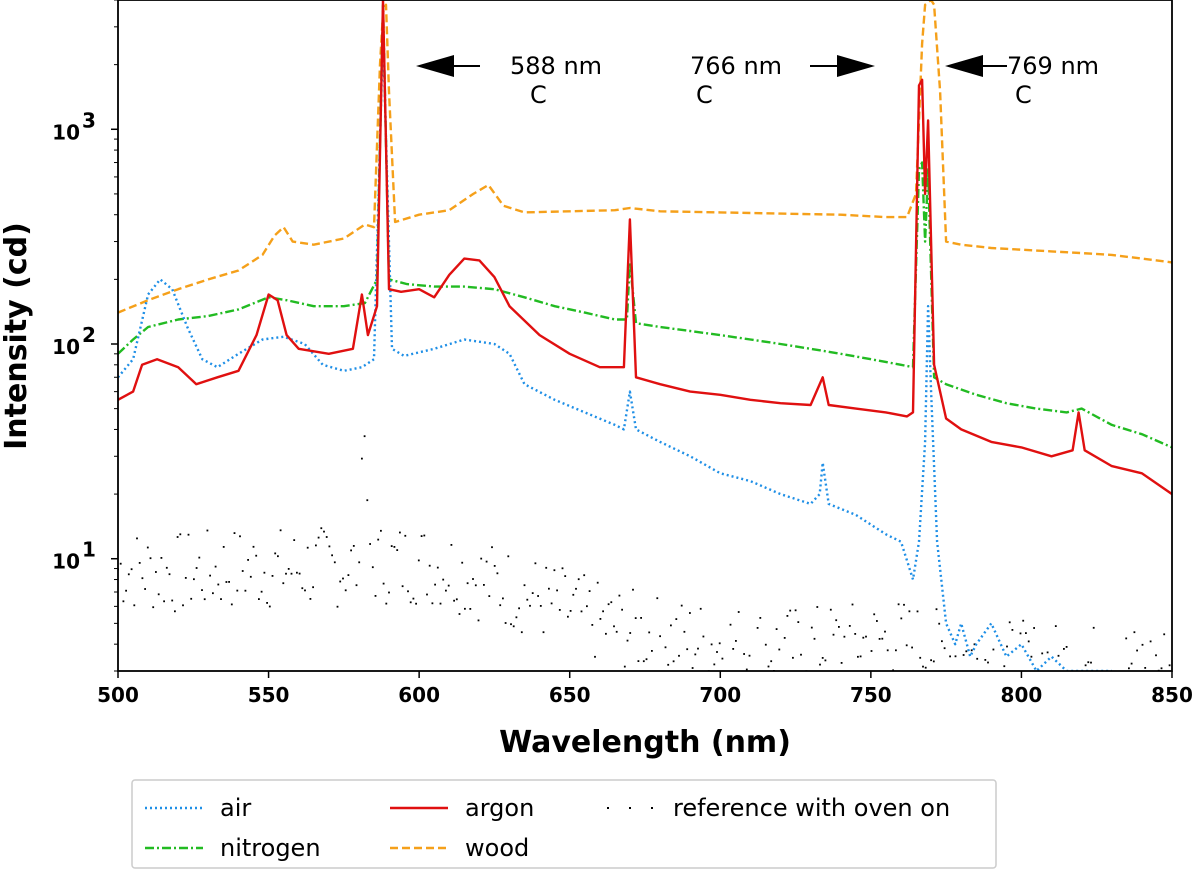 The width and height of the screenshot is (1200, 874). I want to click on y-axis-label: Intensity (cd), so click(17, 336).